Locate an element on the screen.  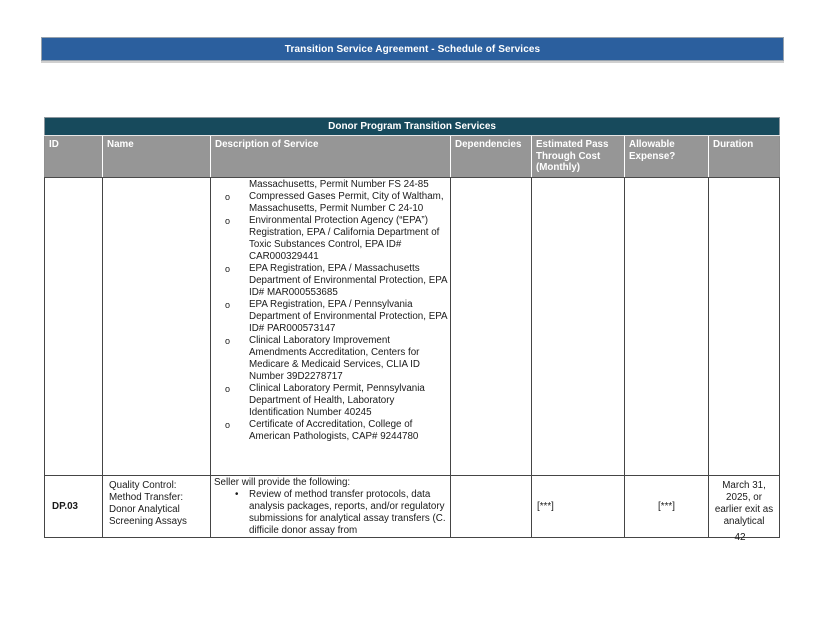
column-header-id: ID is located at coordinates (73, 156).